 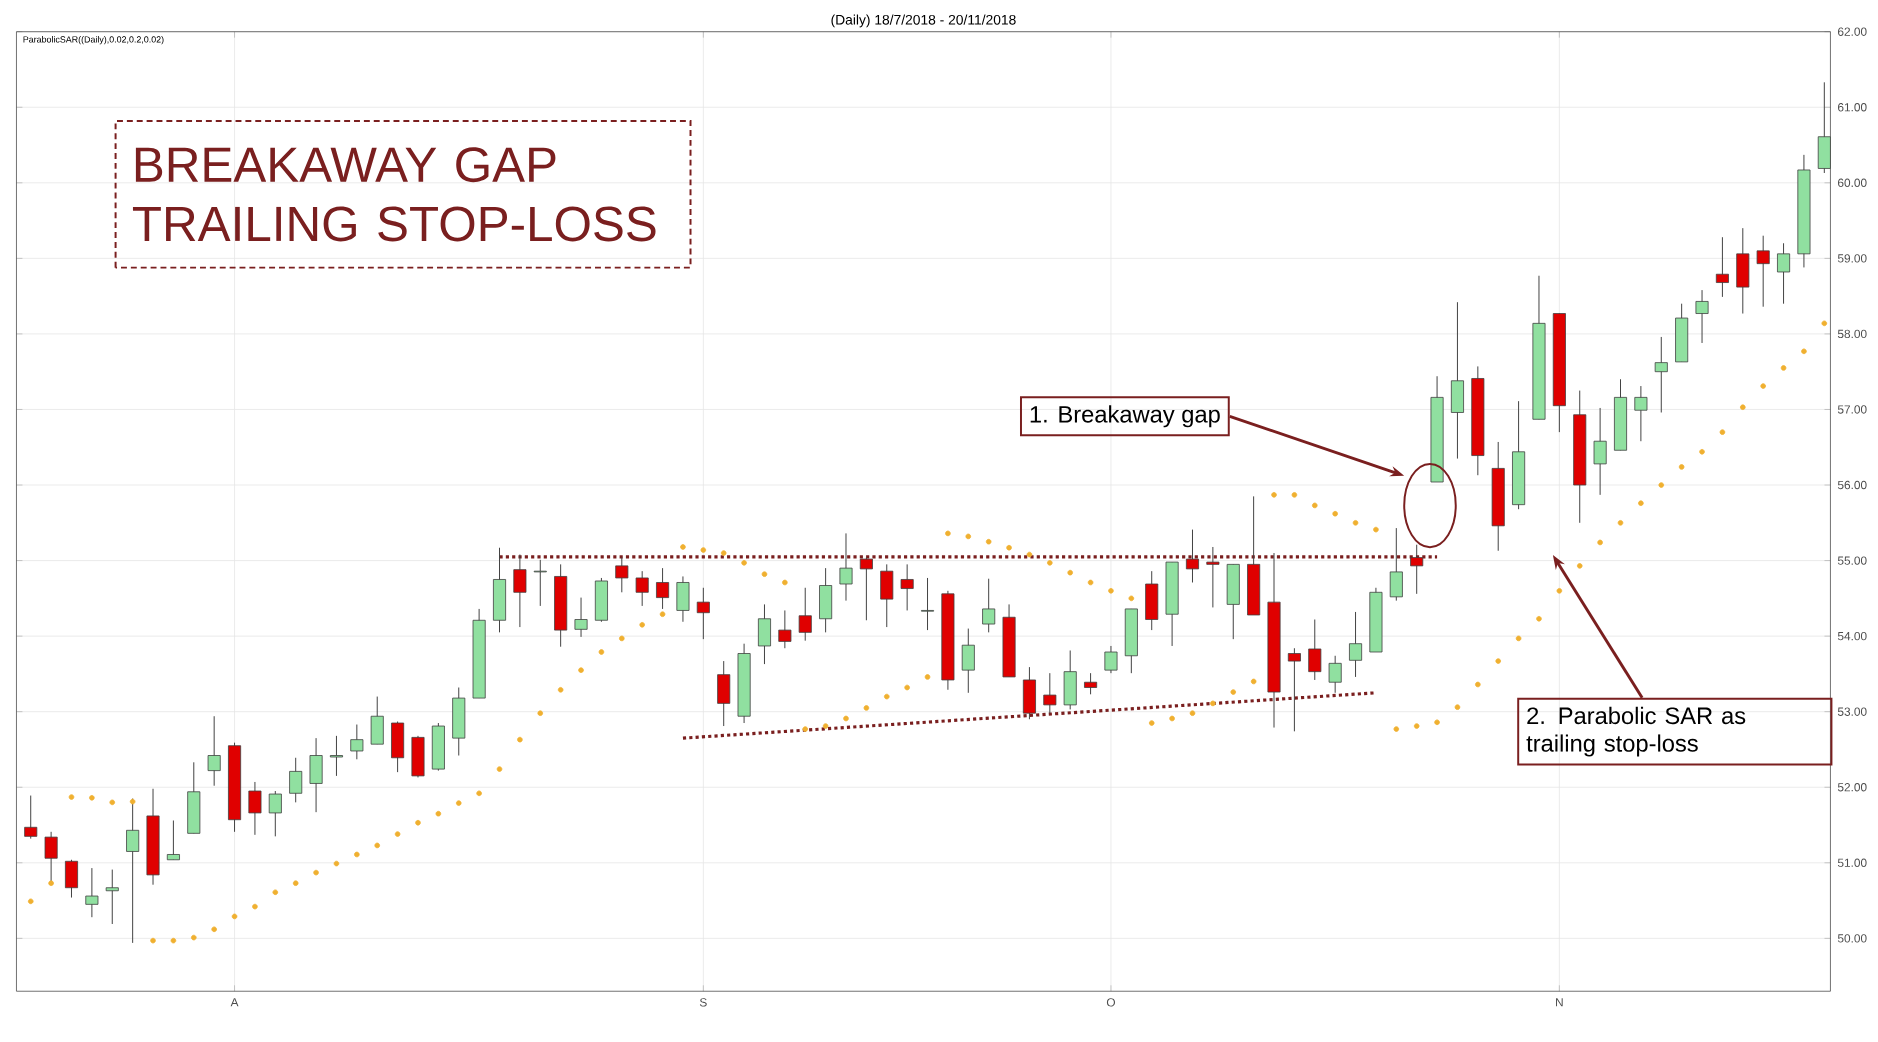 I want to click on annotation: 2. Parabolic SAR as trailing stop-loss, so click(x=1636, y=731).